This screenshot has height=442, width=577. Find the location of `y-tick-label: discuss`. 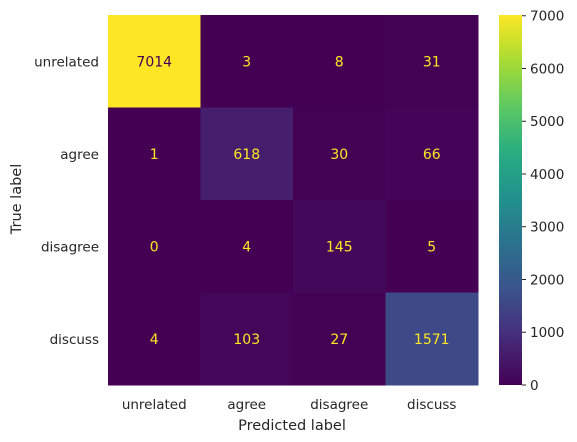

y-tick-label: discuss is located at coordinates (74, 340).